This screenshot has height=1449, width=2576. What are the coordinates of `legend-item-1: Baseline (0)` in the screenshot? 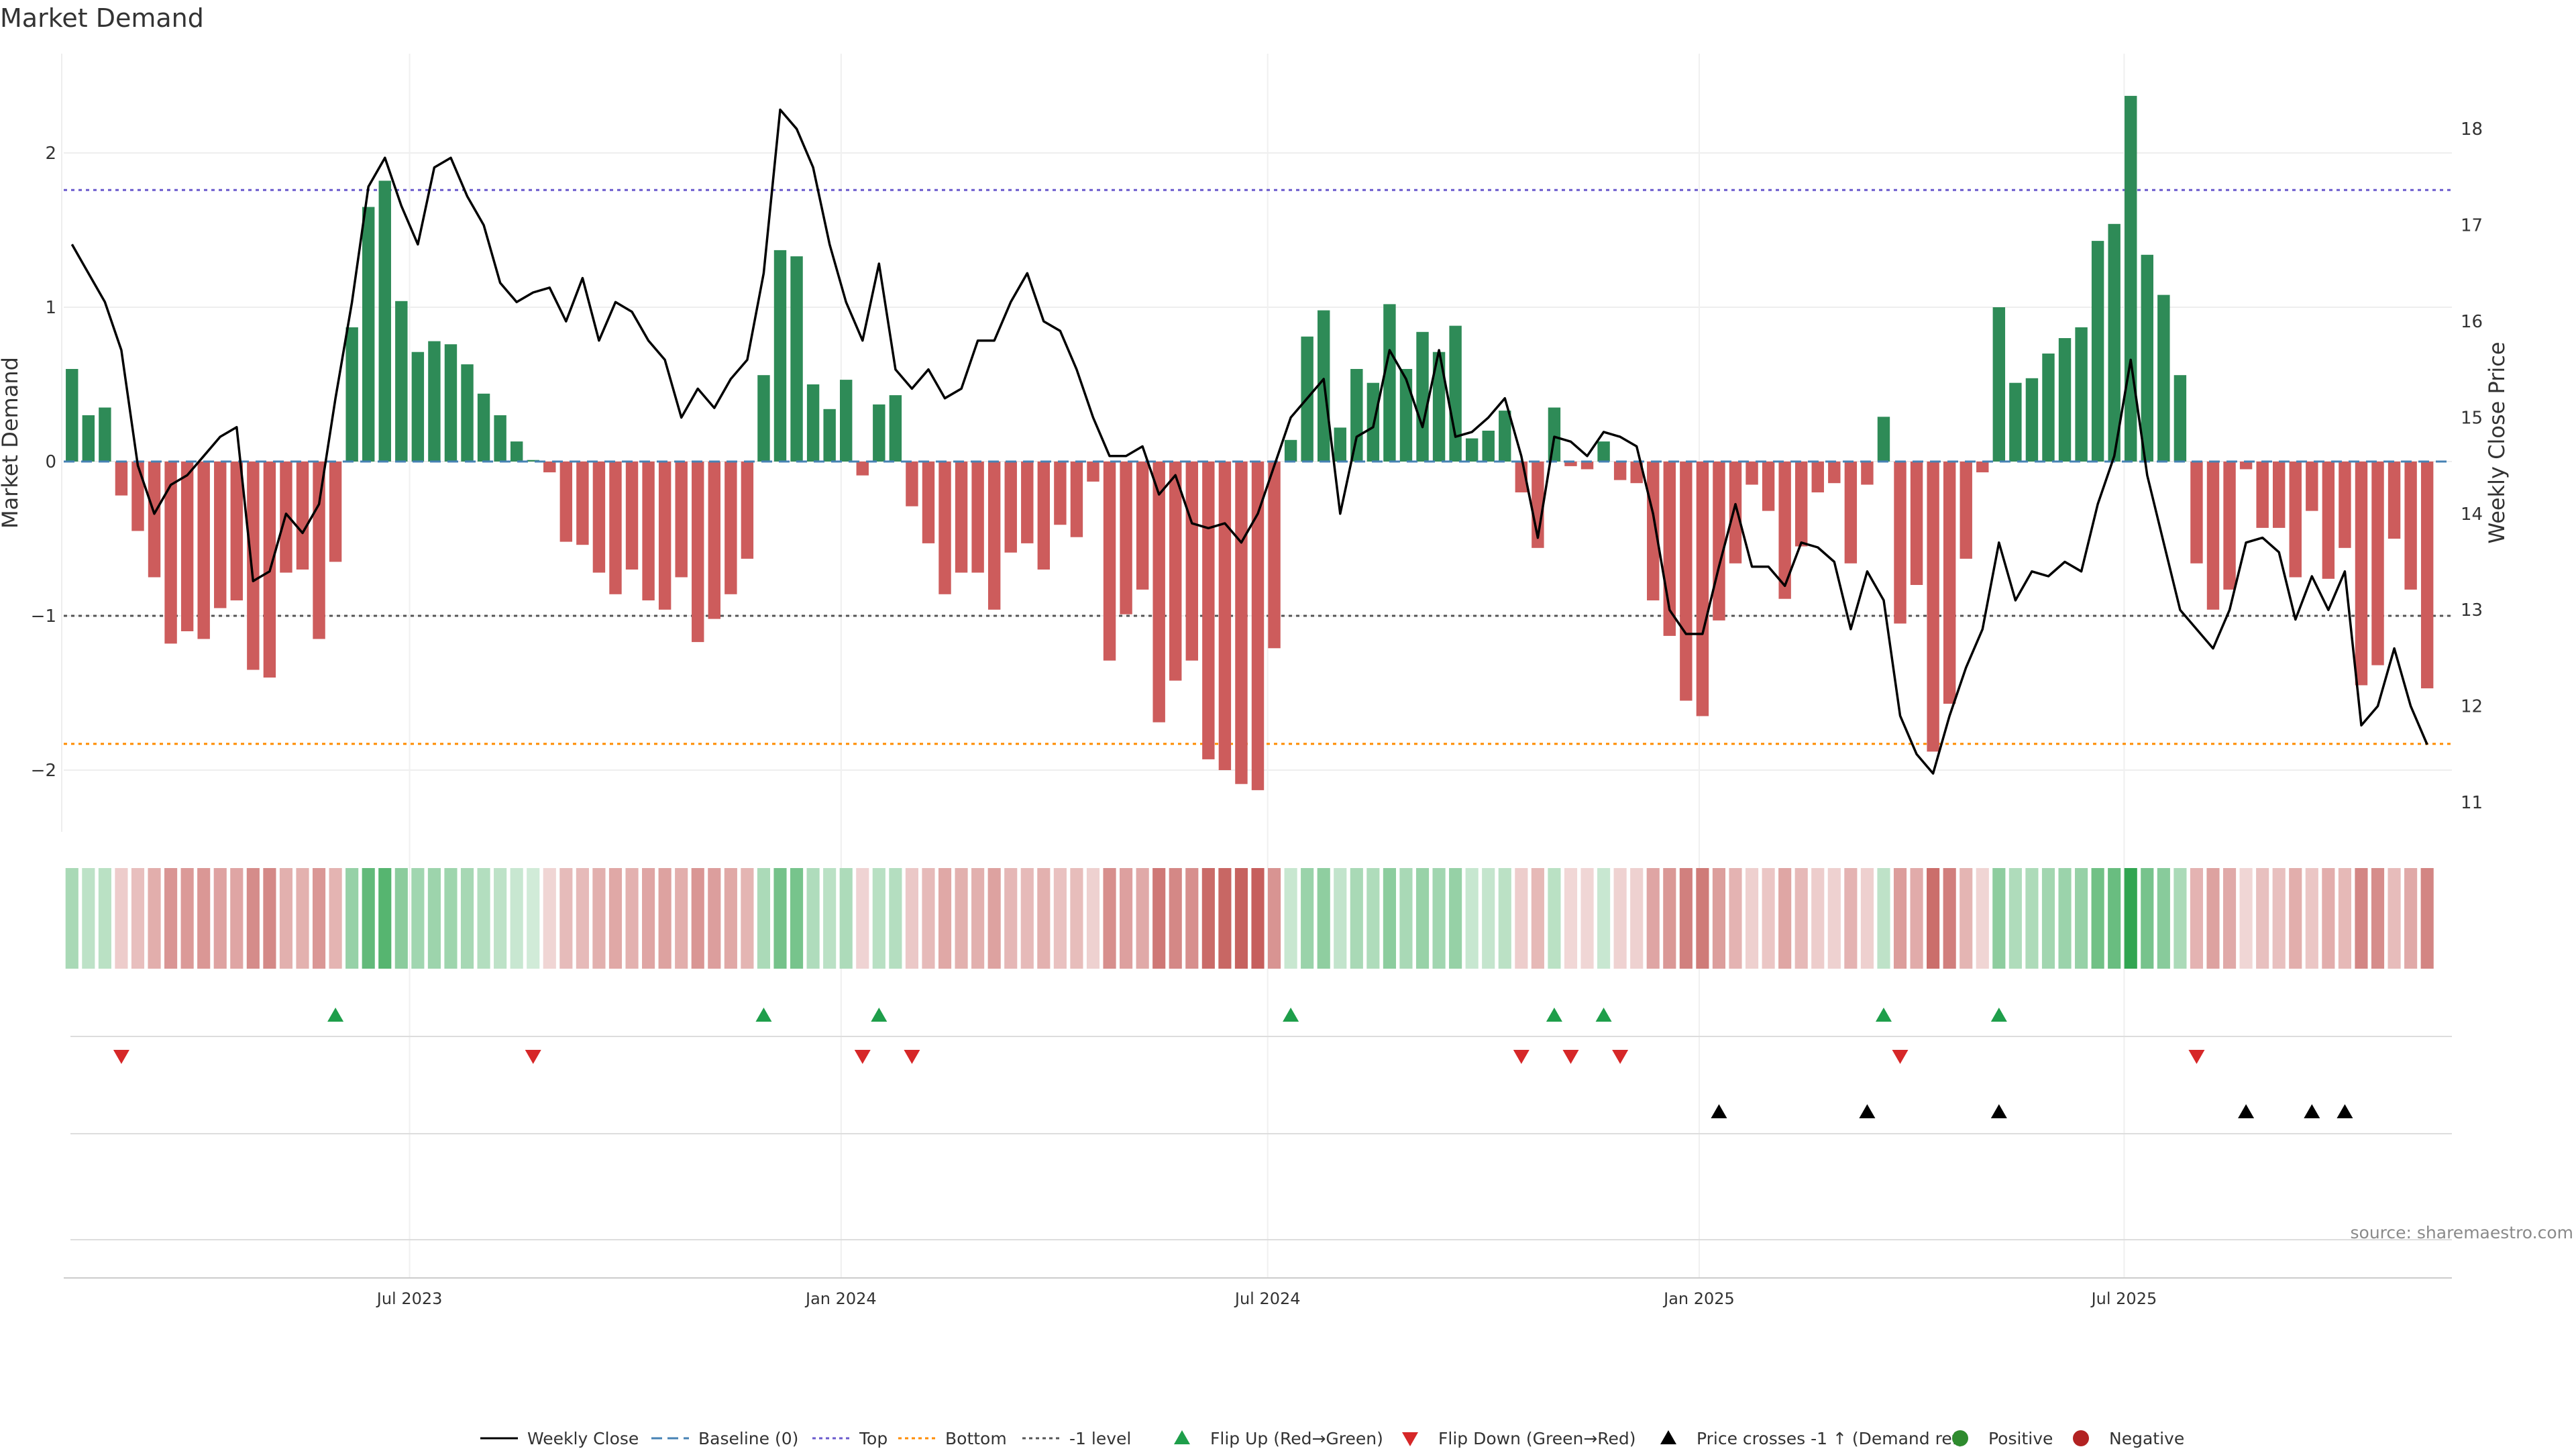 It's located at (724, 1438).